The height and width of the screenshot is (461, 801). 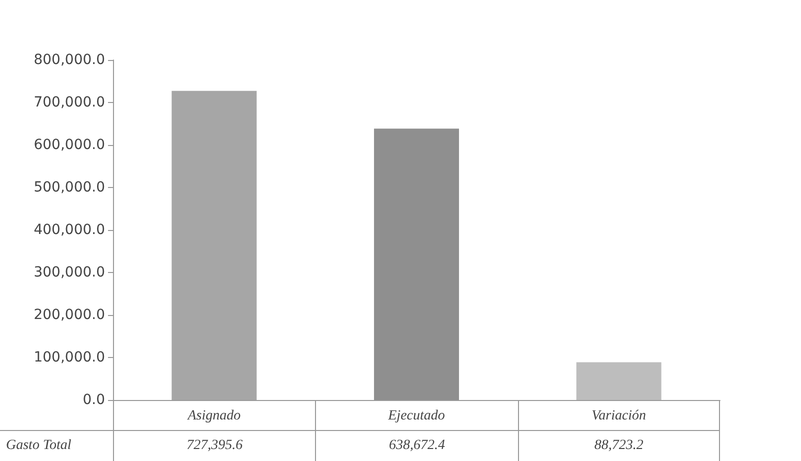 What do you see at coordinates (69, 230) in the screenshot?
I see `y-tick-label: 400,000.0` at bounding box center [69, 230].